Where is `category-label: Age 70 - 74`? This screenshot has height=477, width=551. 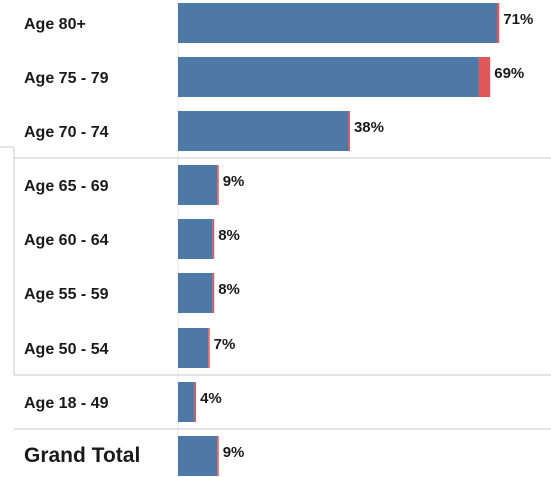
category-label: Age 70 - 74 is located at coordinates (66, 132).